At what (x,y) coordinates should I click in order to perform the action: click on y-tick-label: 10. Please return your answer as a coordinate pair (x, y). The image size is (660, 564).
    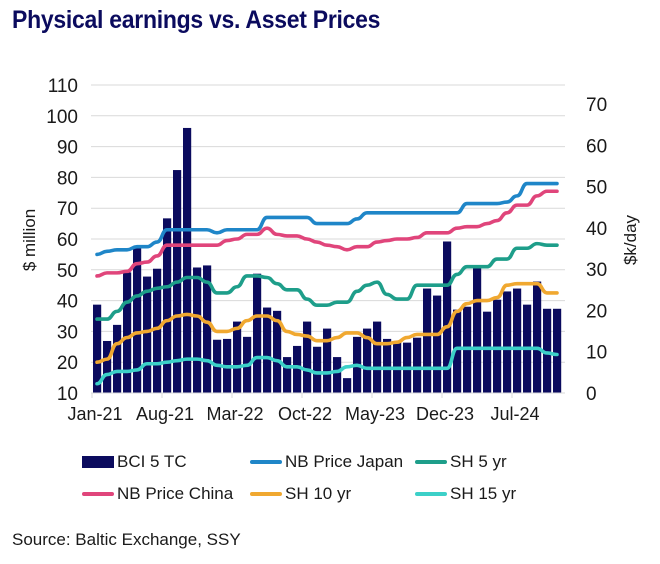
    Looking at the image, I should click on (67, 394).